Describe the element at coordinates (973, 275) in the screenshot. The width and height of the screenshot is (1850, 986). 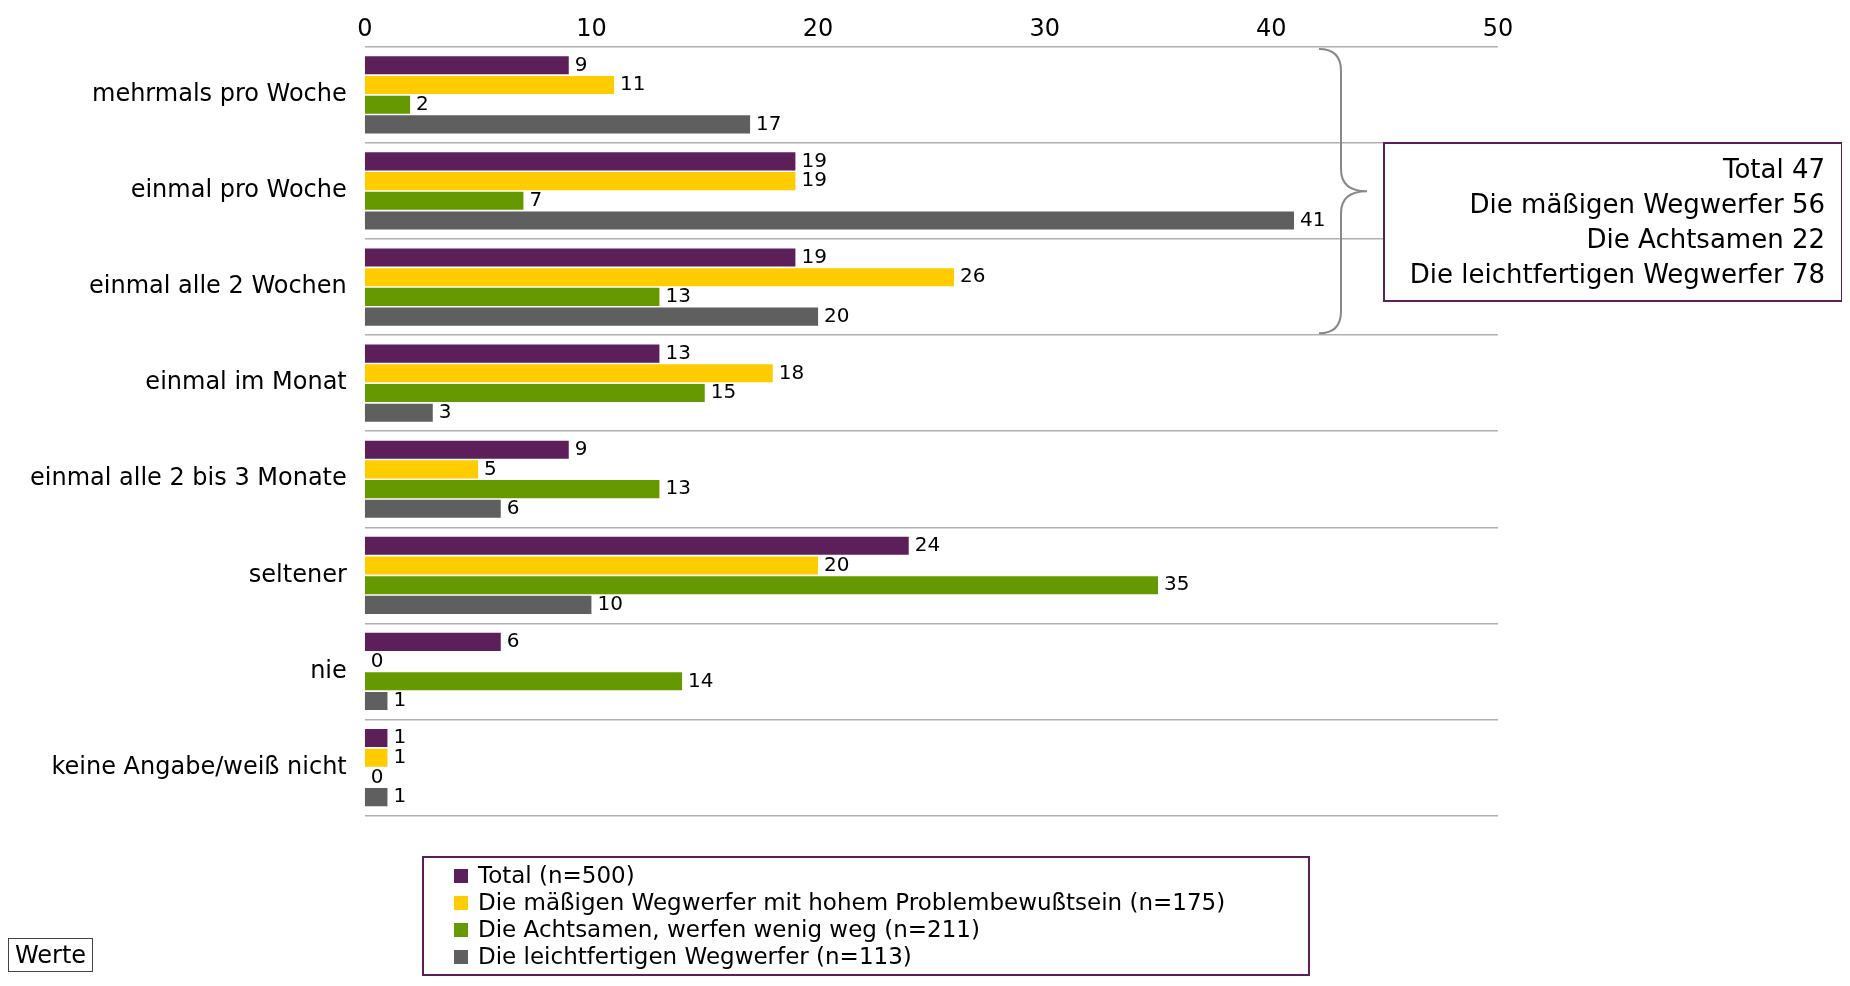
I see `data-label: 26` at that location.